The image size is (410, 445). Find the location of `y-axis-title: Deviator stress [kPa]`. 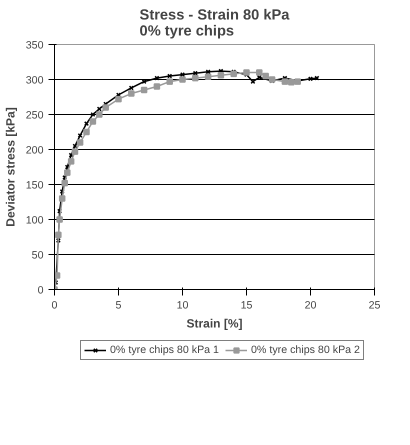

y-axis-title: Deviator stress [kPa] is located at coordinates (11, 167).